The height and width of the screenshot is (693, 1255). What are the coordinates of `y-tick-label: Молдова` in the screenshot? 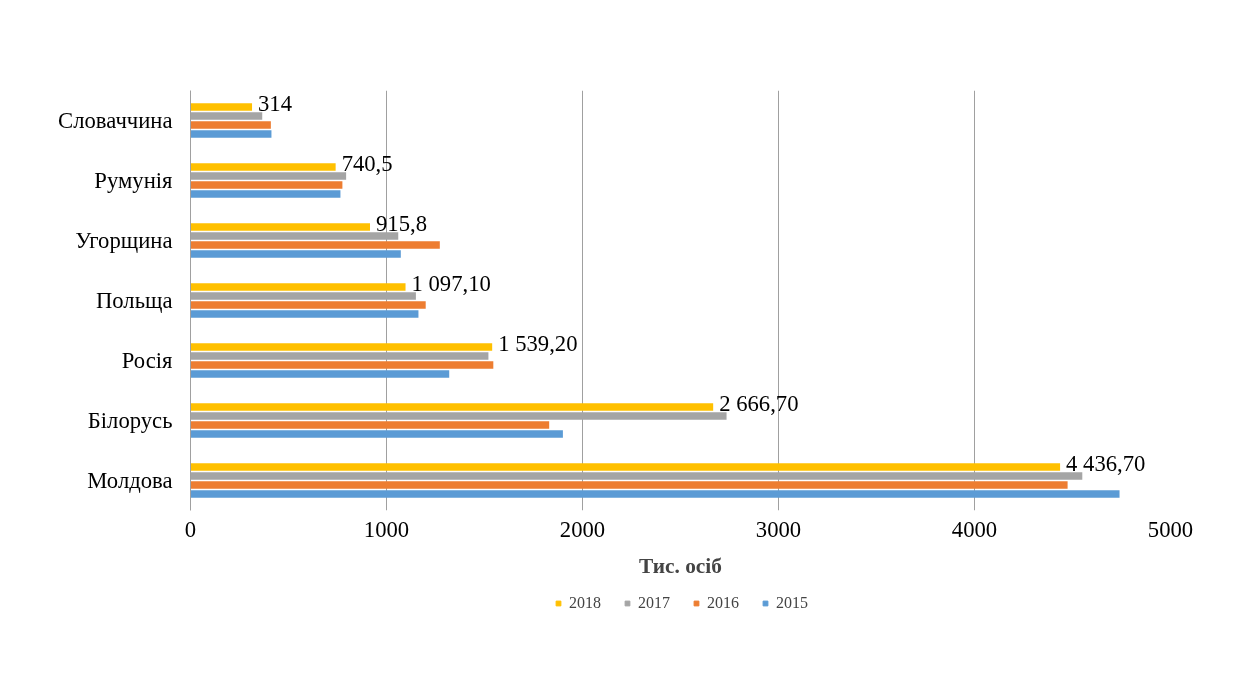 It's located at (130, 480).